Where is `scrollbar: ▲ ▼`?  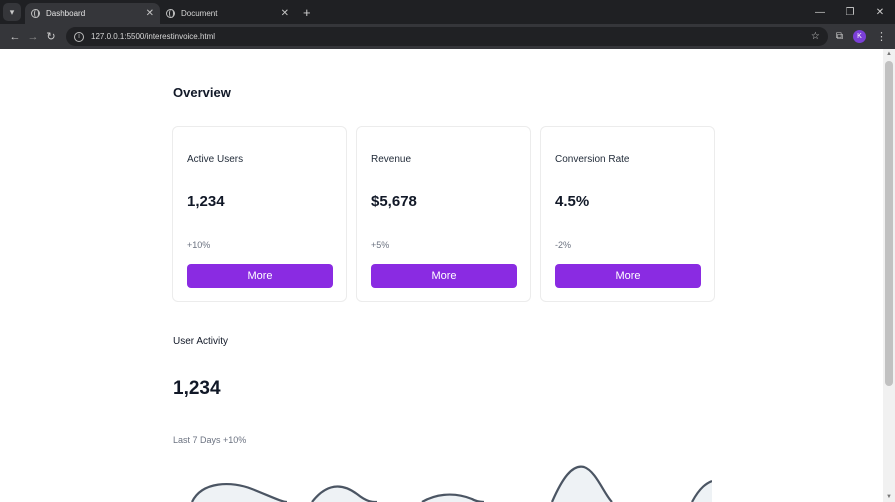
scrollbar: ▲ ▼ is located at coordinates (889, 275).